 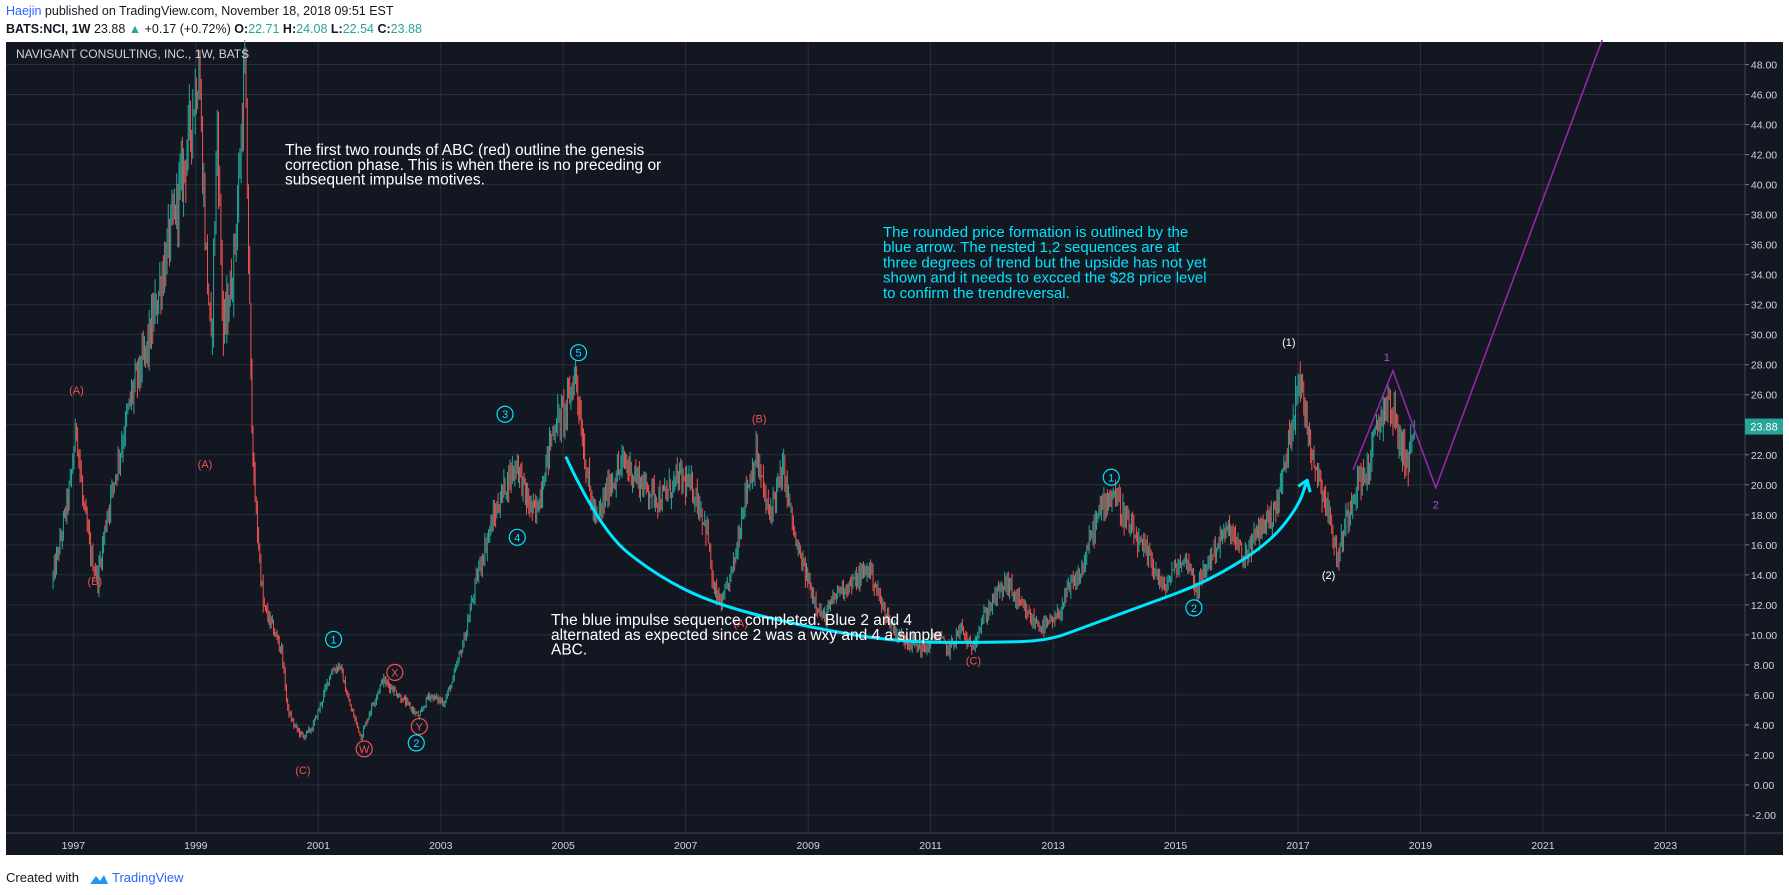 I want to click on projection-line, so click(x=1478, y=265).